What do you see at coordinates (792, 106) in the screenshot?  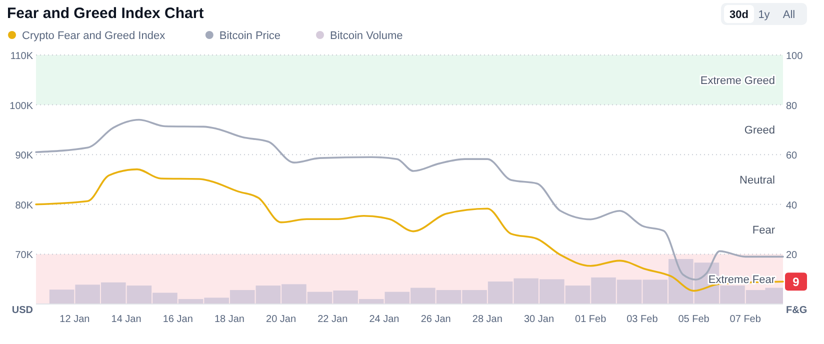 I see `y2-tick-label: 80` at bounding box center [792, 106].